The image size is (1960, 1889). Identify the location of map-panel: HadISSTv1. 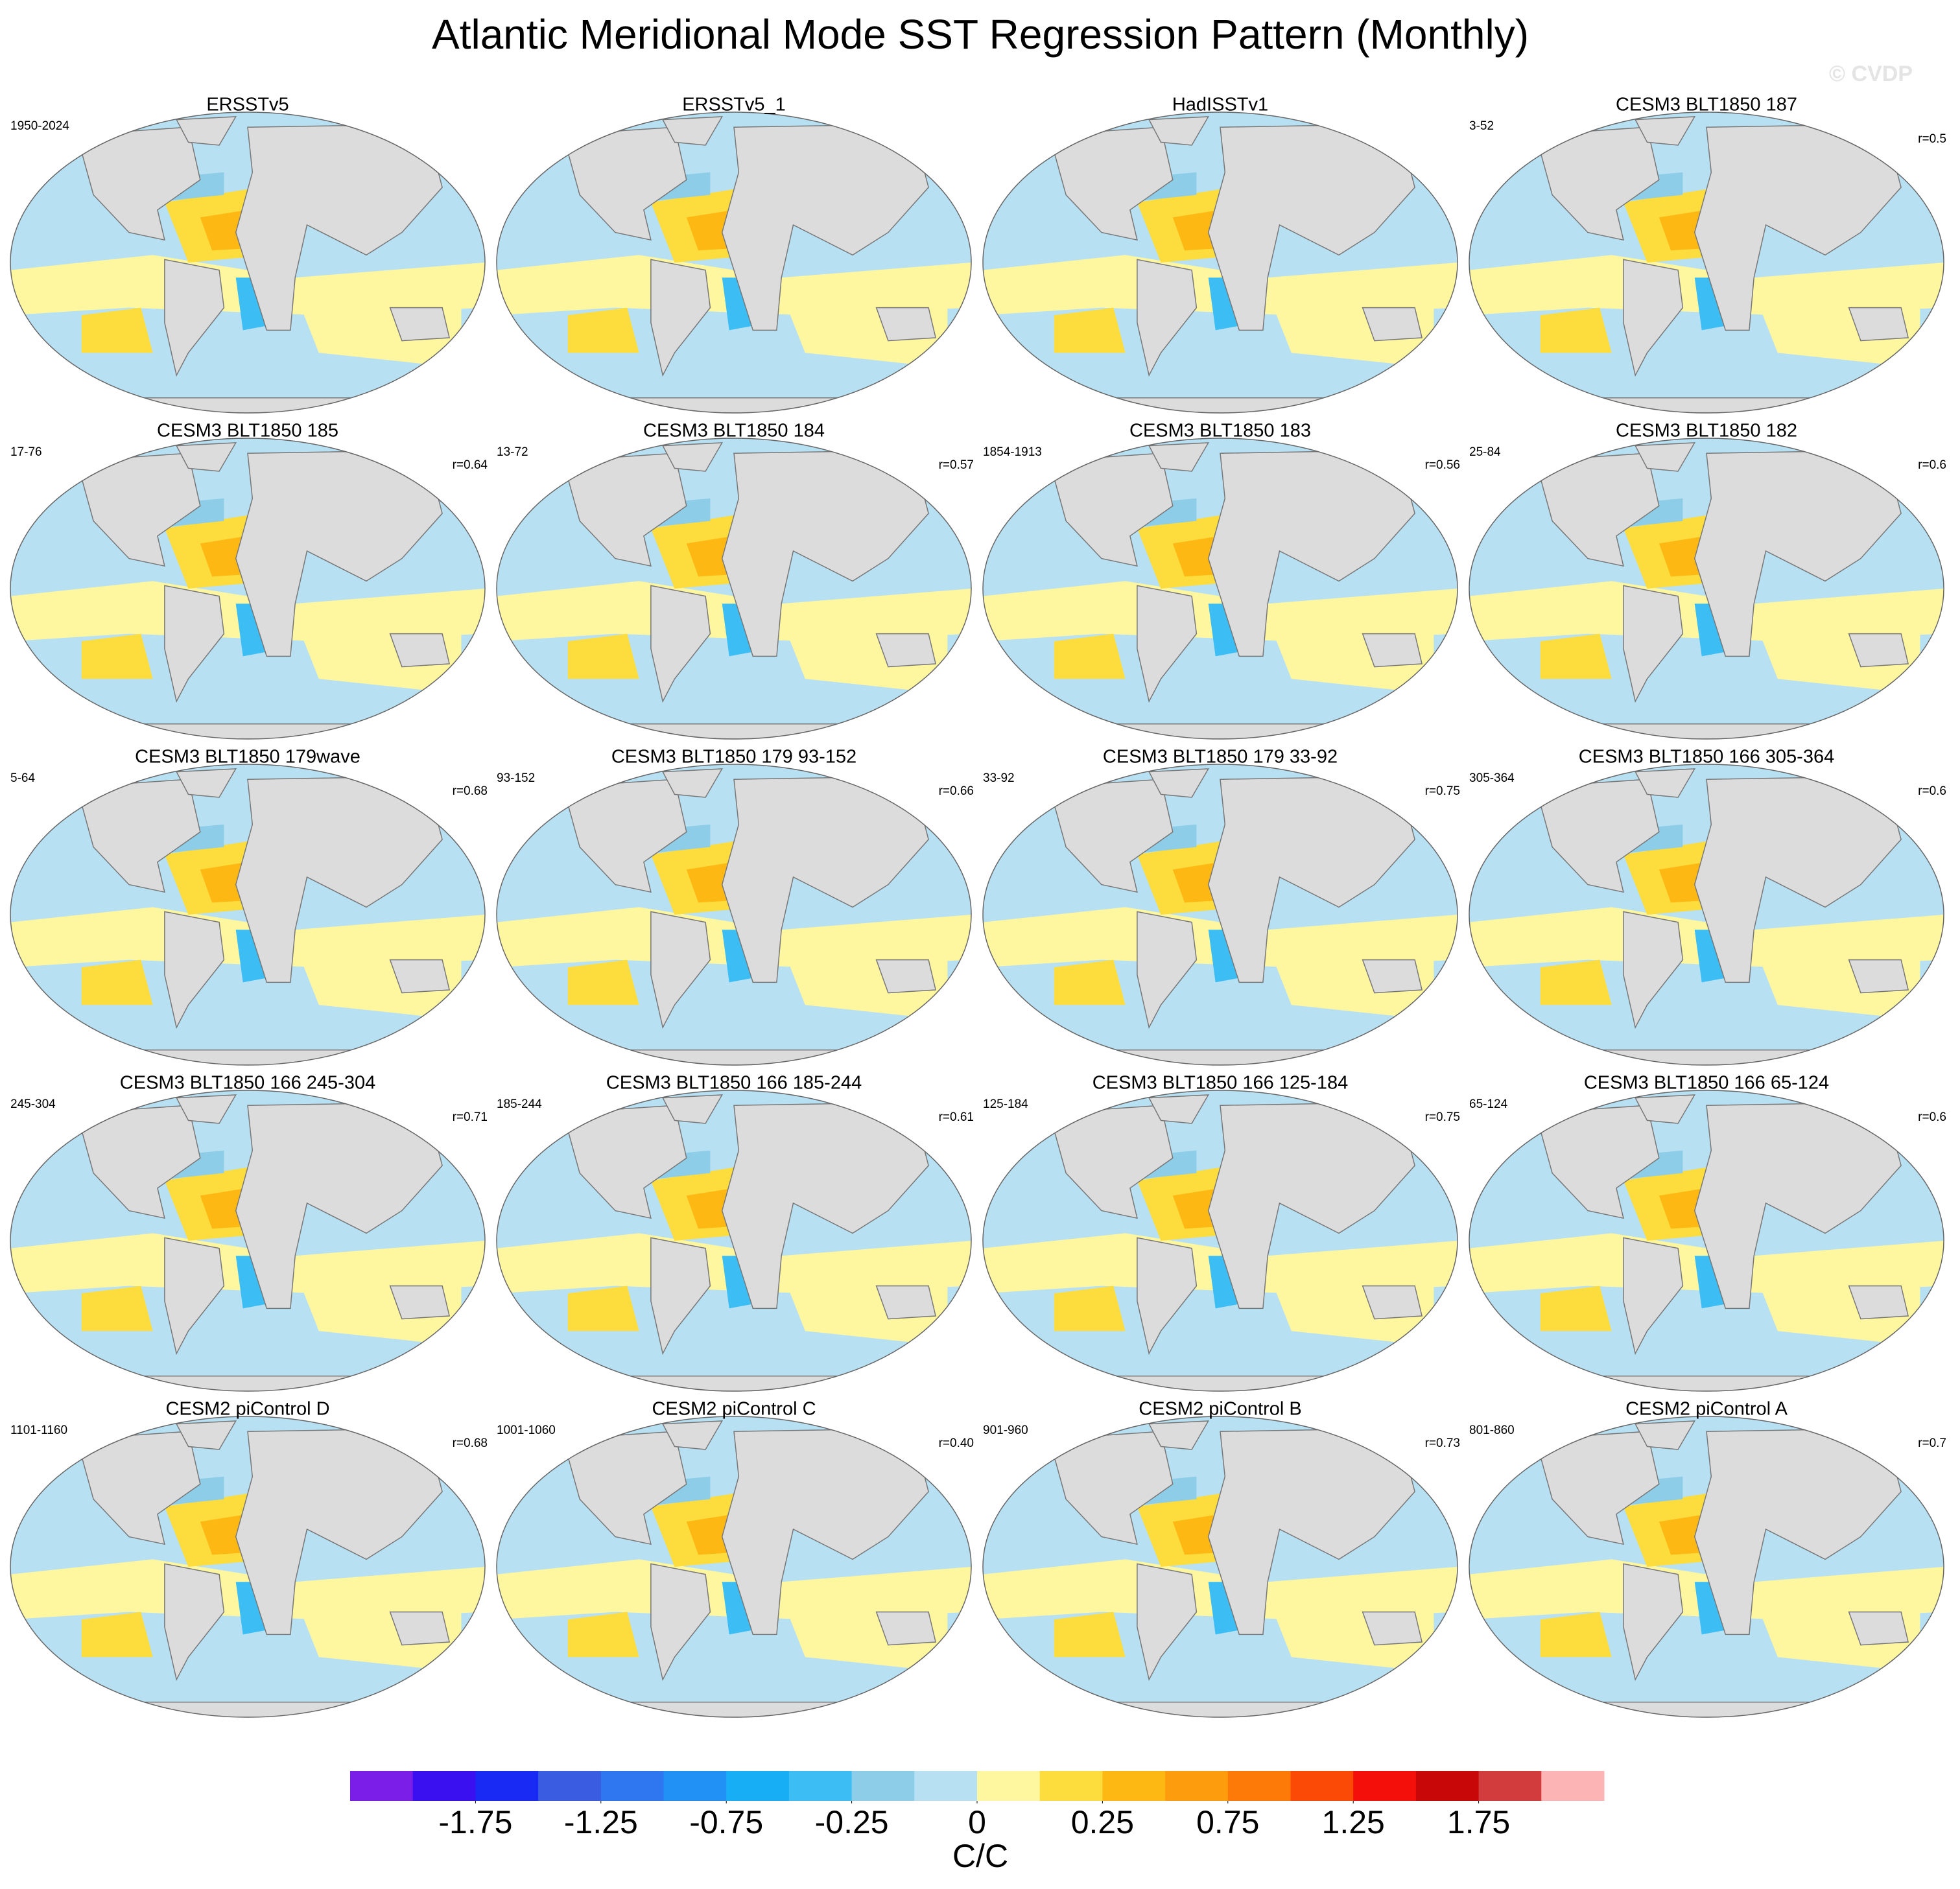
(1220, 254).